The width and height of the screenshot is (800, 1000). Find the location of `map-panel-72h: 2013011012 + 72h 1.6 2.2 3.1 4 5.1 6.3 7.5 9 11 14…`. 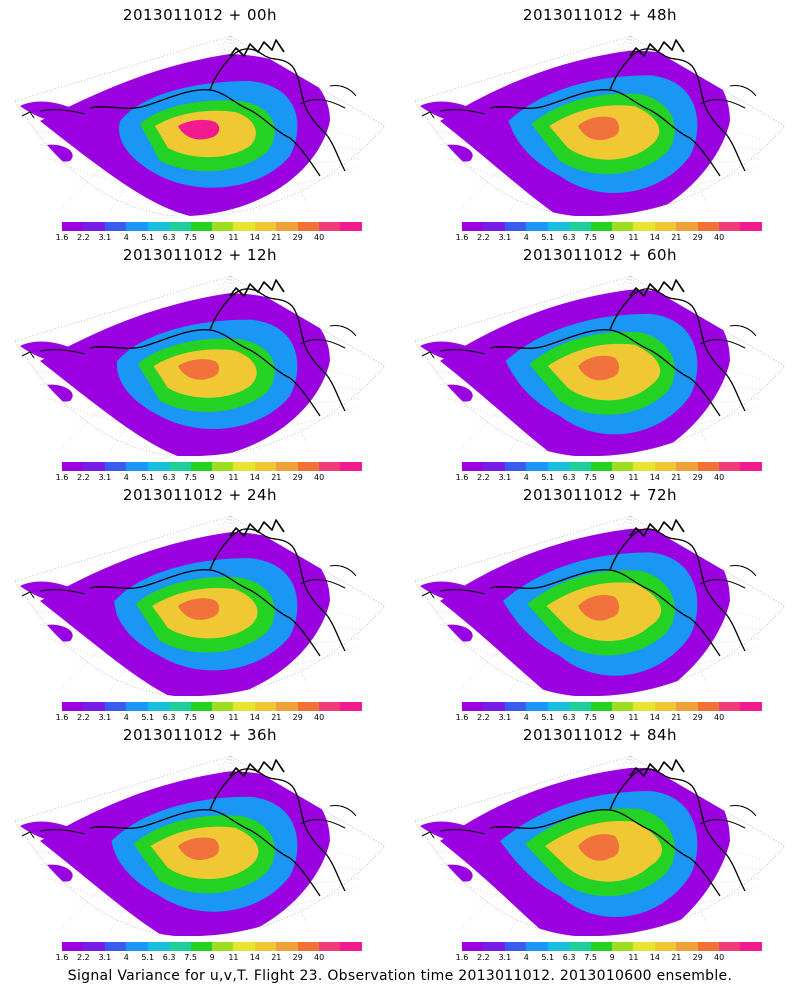

map-panel-72h: 2013011012 + 72h 1.6 2.2 3.1 4 5.1 6.3 7.5 9 11 14… is located at coordinates (600, 601).